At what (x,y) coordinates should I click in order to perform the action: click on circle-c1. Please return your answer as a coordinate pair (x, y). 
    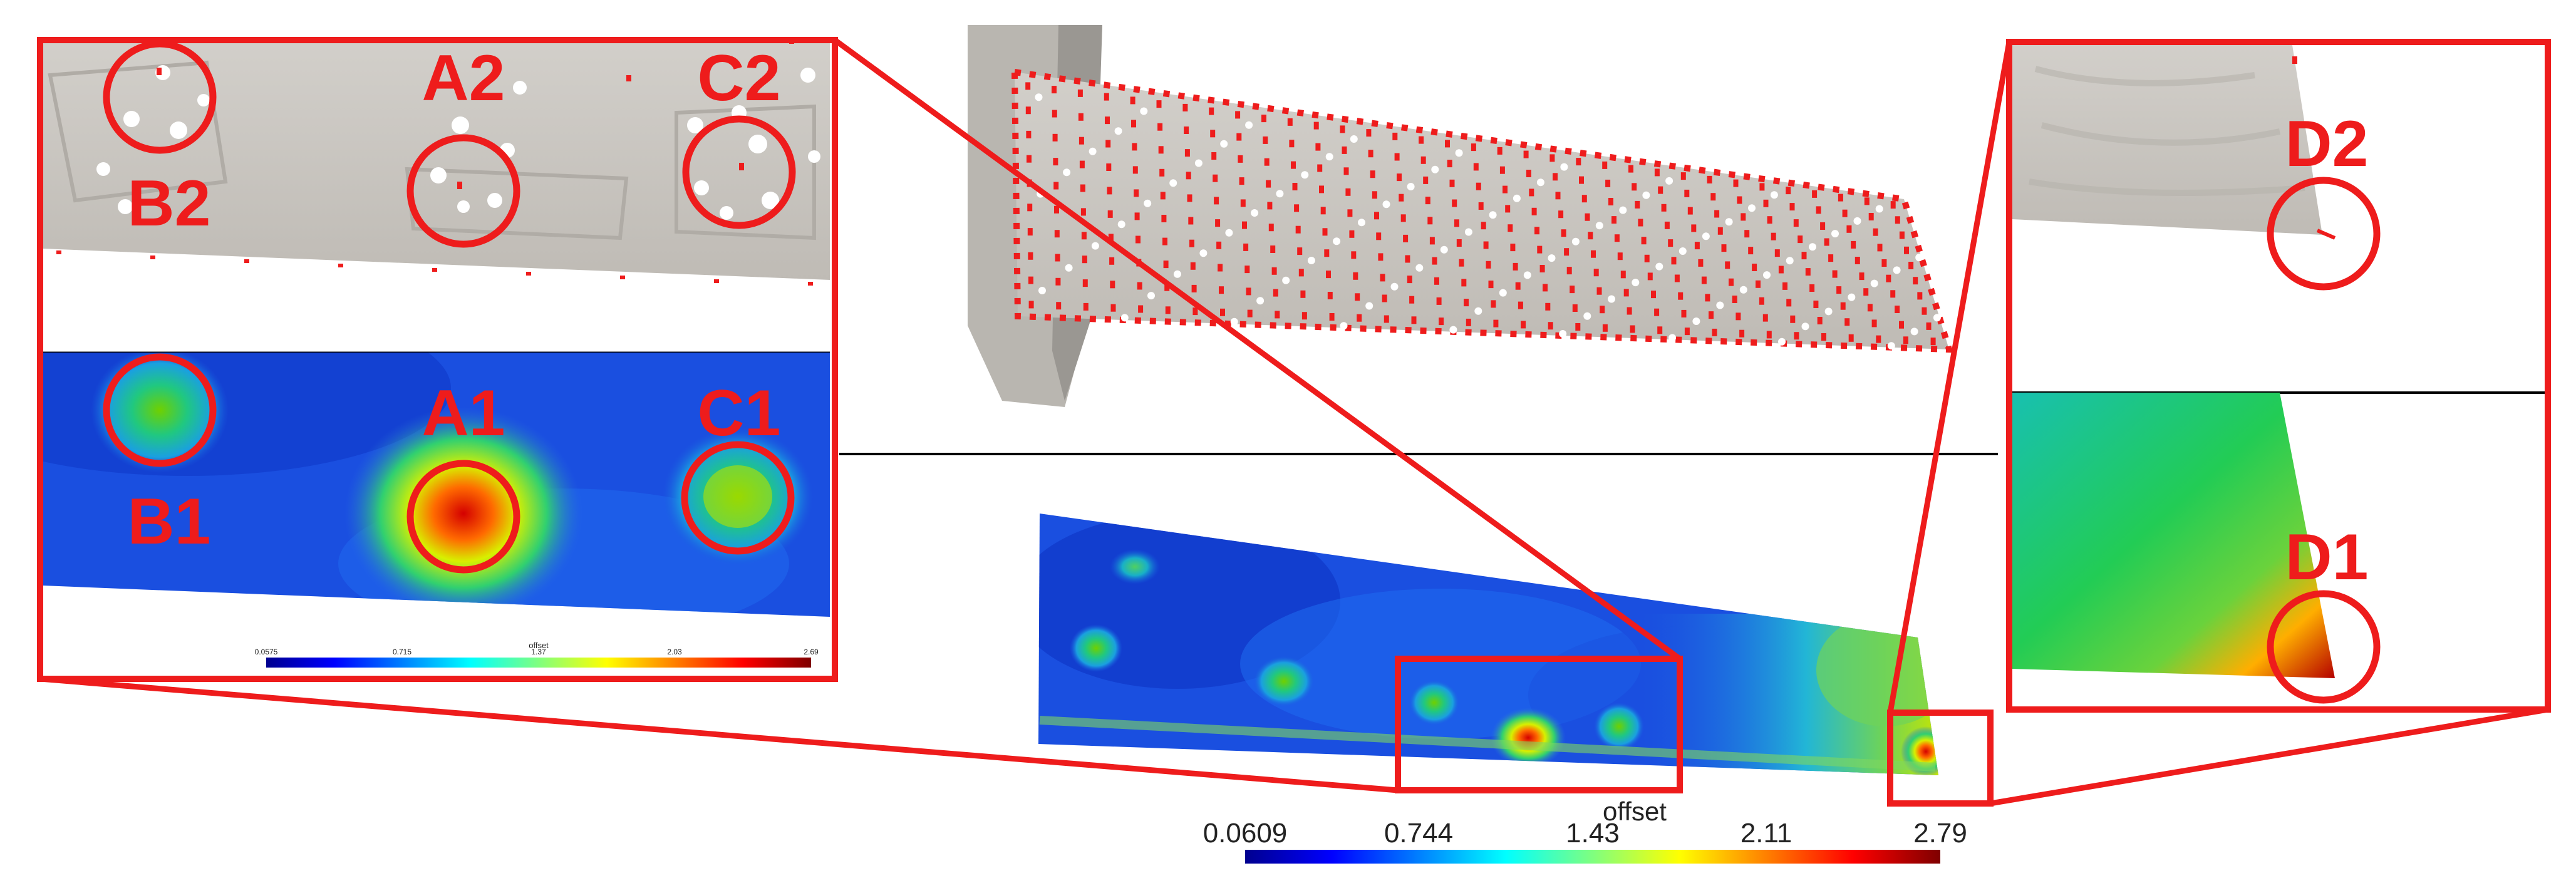
    Looking at the image, I should click on (738, 498).